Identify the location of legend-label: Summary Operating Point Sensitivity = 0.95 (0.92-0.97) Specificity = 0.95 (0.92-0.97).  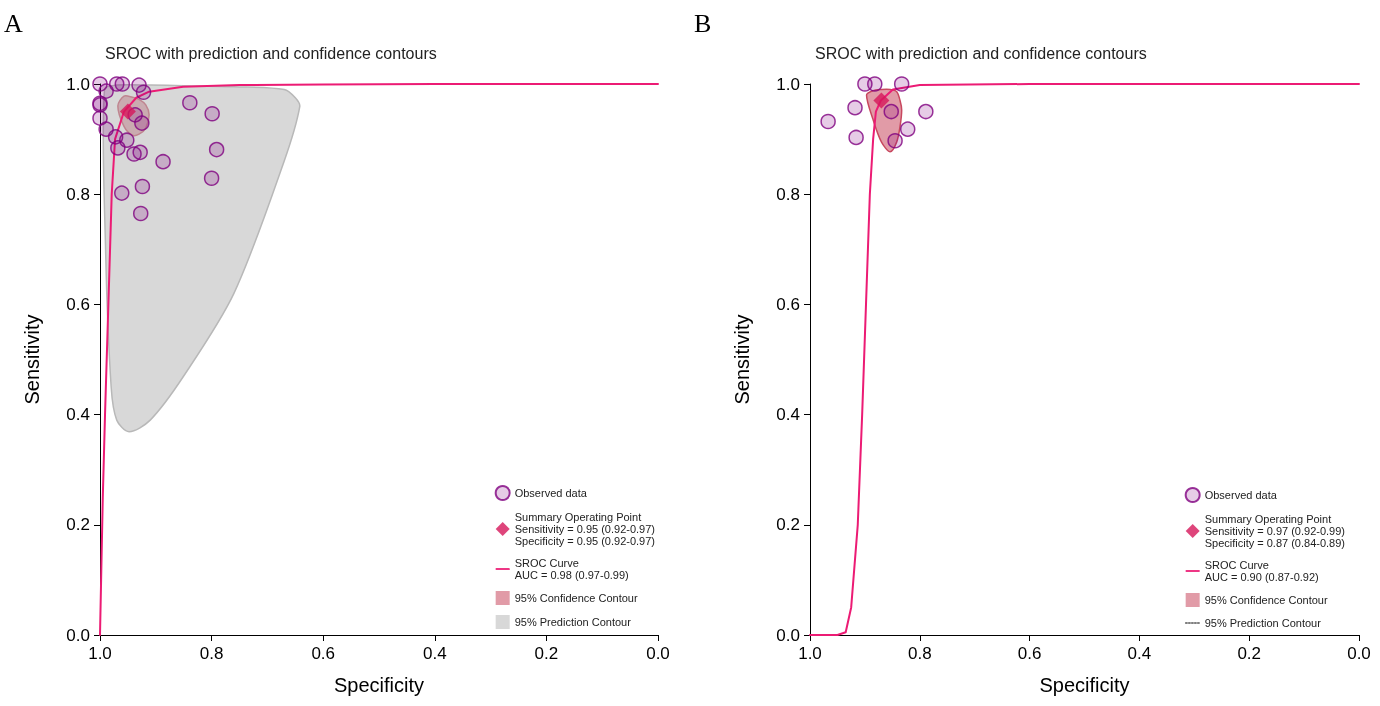
(584, 529).